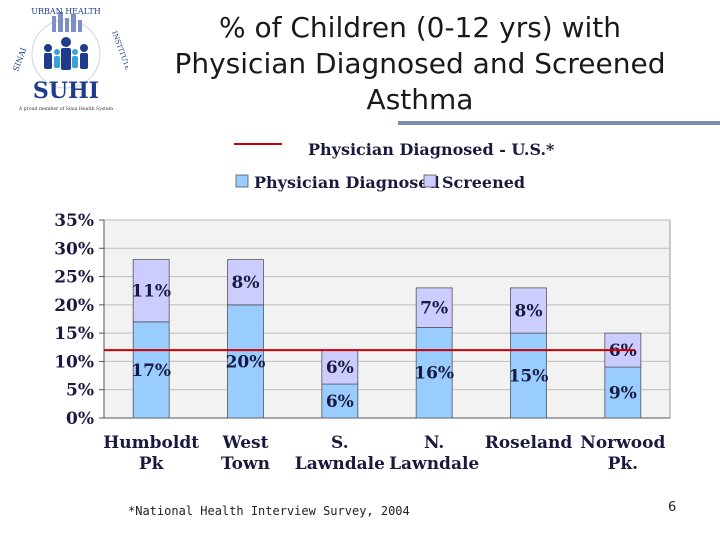 The image size is (720, 540). What do you see at coordinates (74, 249) in the screenshot?
I see `y-tick-label: 30%` at bounding box center [74, 249].